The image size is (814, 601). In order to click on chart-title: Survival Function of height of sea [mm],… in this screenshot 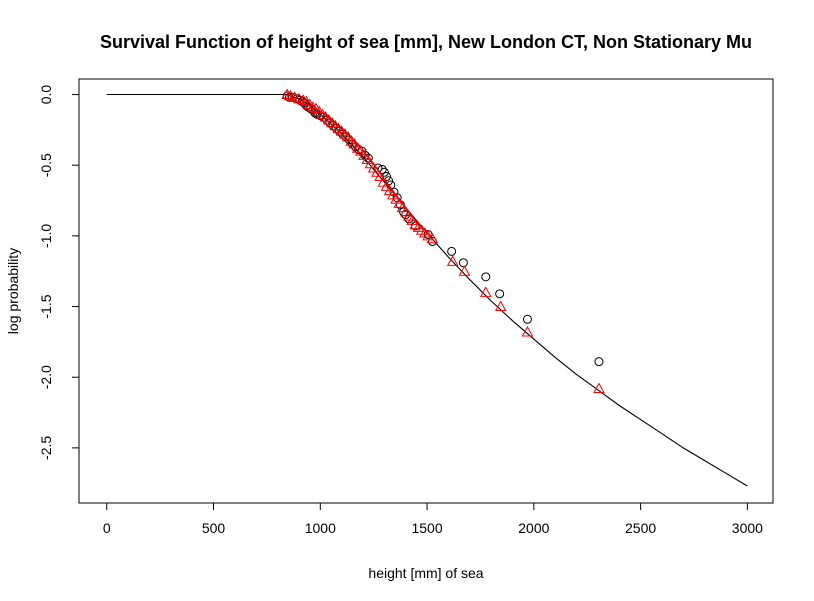, I will do `click(426, 42)`.